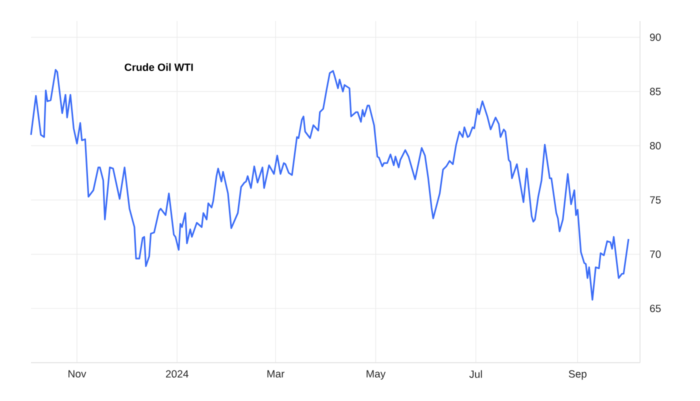  What do you see at coordinates (77, 374) in the screenshot?
I see `x-tick-label: Nov` at bounding box center [77, 374].